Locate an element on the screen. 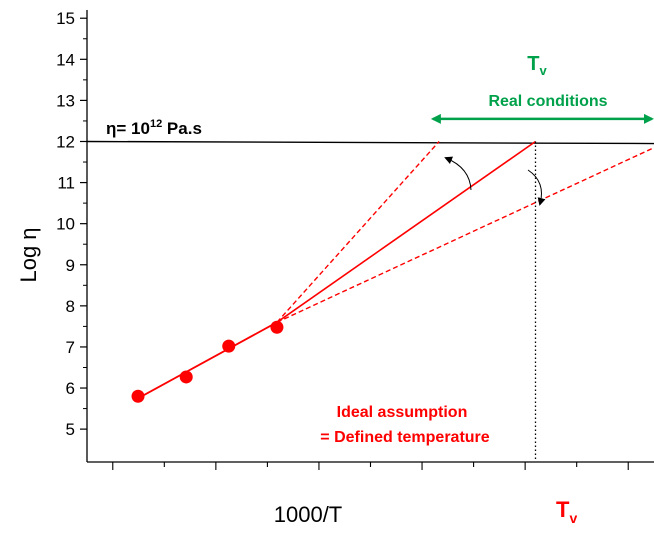 This screenshot has width=654, height=533. tv-bottom-sub: v is located at coordinates (573, 518).